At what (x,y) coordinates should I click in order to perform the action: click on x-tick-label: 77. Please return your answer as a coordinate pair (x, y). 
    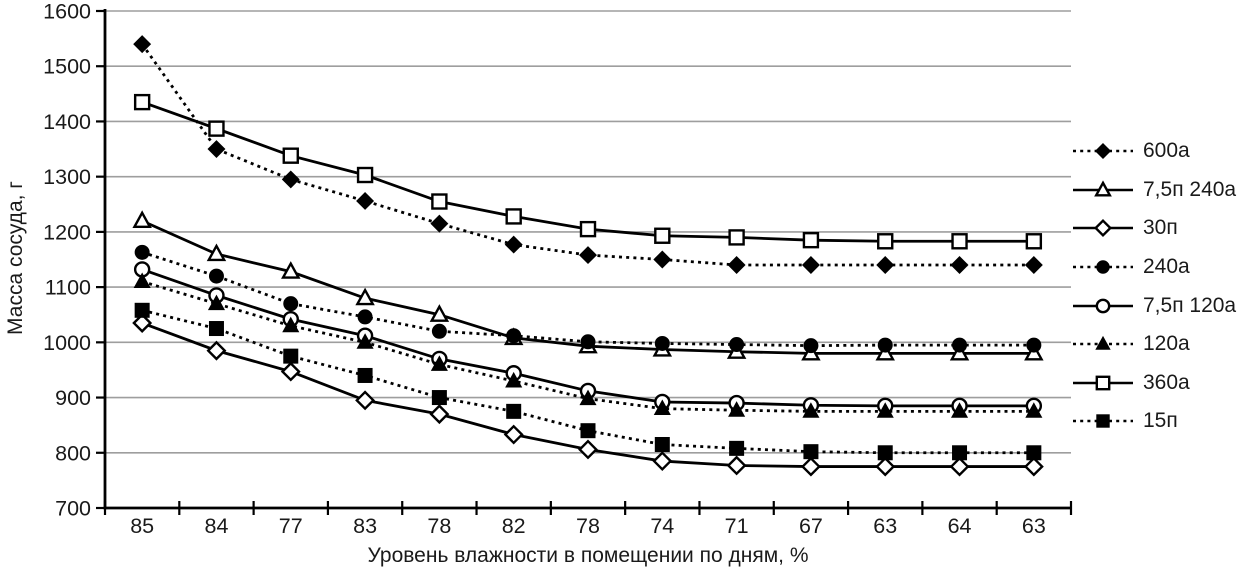
    Looking at the image, I should click on (291, 526).